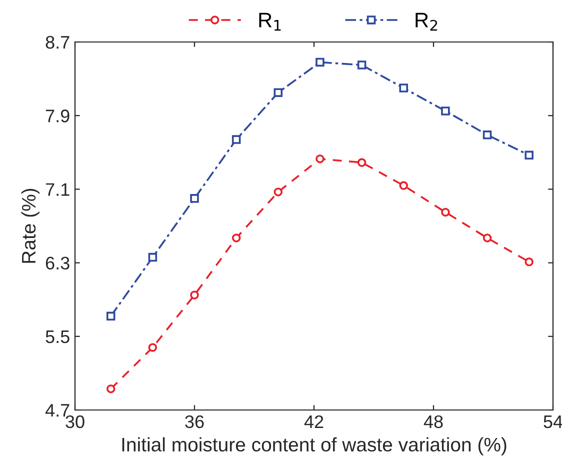 This screenshot has width=562, height=469. I want to click on legend-label: R$_{2}$, so click(427, 21).